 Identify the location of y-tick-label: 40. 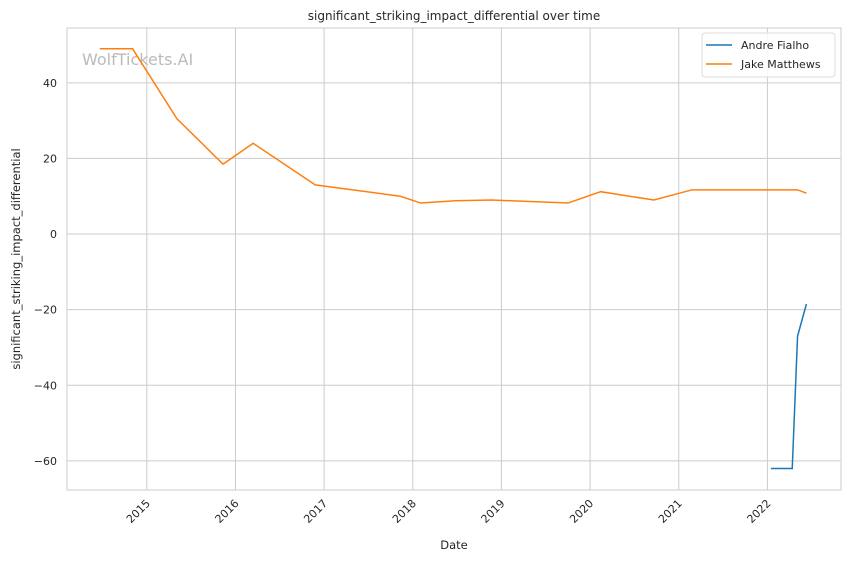
(50, 83).